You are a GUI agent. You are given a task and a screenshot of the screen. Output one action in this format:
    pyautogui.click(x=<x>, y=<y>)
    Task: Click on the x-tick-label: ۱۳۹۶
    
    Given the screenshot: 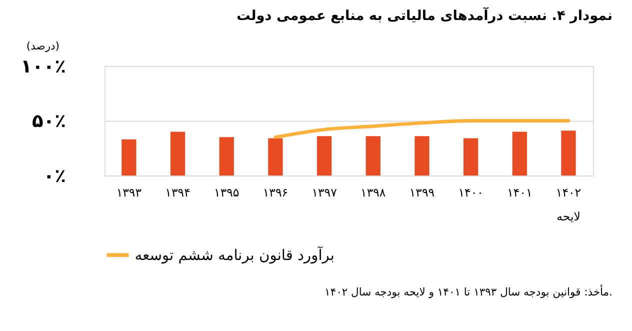 What is the action you would take?
    pyautogui.click(x=275, y=192)
    